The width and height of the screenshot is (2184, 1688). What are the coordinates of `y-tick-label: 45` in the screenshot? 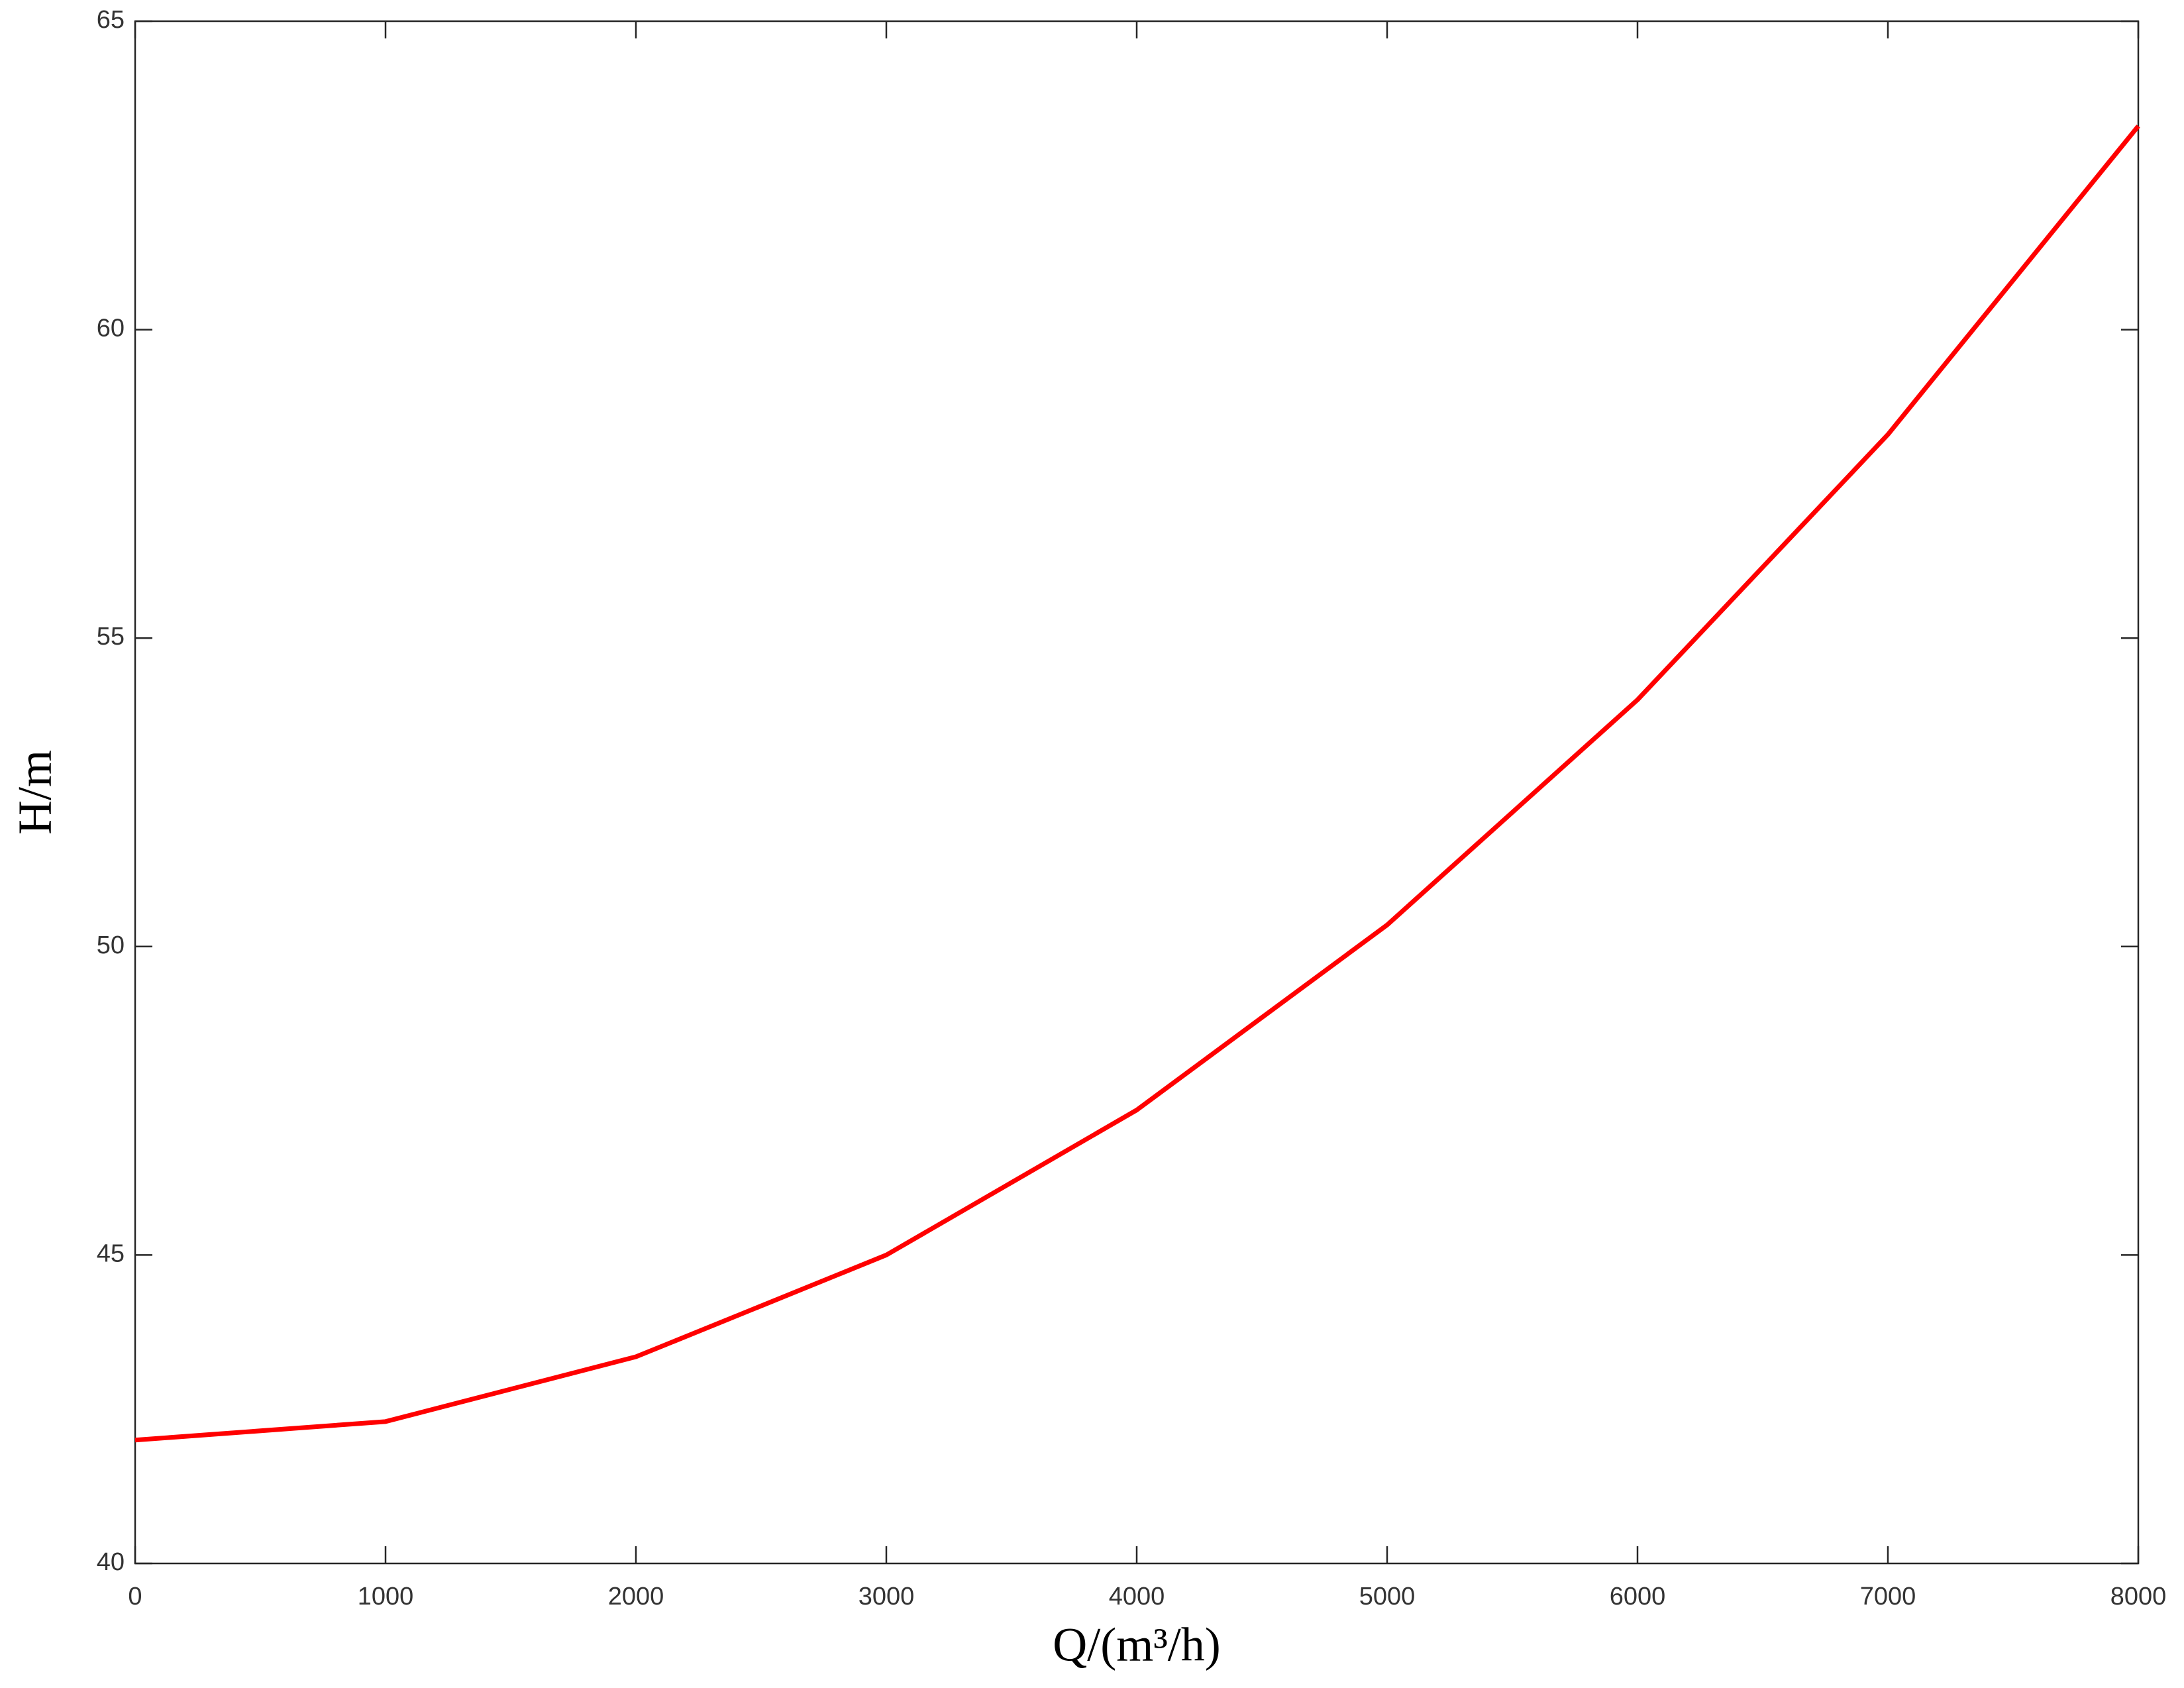 It's located at (111, 1254).